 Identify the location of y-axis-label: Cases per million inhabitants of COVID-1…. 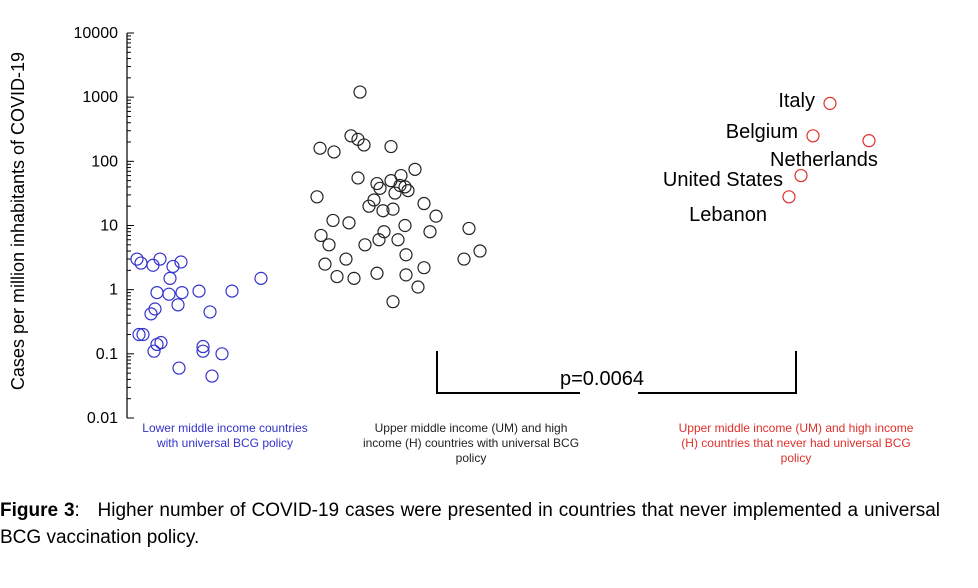
(18, 221).